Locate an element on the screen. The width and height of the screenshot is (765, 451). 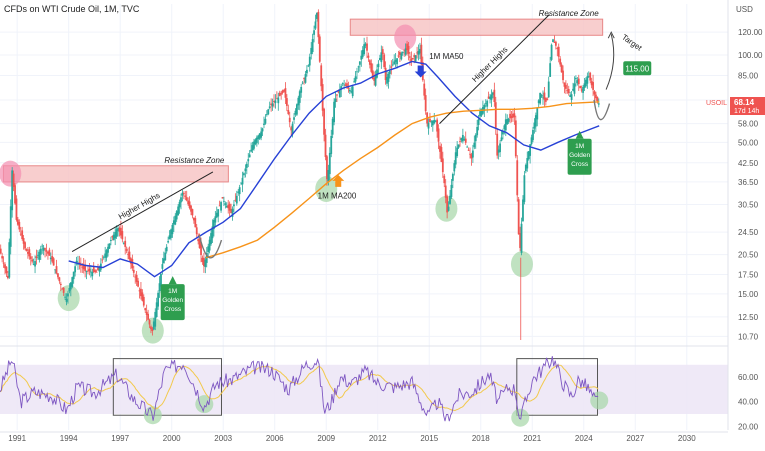
target-label: Target is located at coordinates (632, 42).